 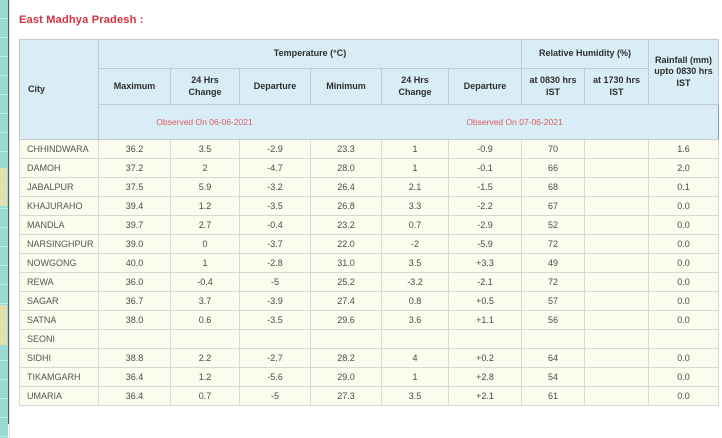 I want to click on city-cell: SATNA, so click(x=59, y=320).